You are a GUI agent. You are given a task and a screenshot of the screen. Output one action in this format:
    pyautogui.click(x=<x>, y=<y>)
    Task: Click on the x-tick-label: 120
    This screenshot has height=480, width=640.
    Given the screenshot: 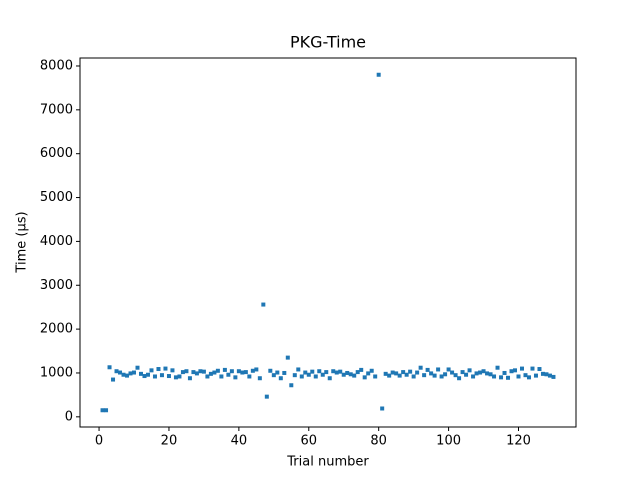 What is the action you would take?
    pyautogui.click(x=518, y=441)
    